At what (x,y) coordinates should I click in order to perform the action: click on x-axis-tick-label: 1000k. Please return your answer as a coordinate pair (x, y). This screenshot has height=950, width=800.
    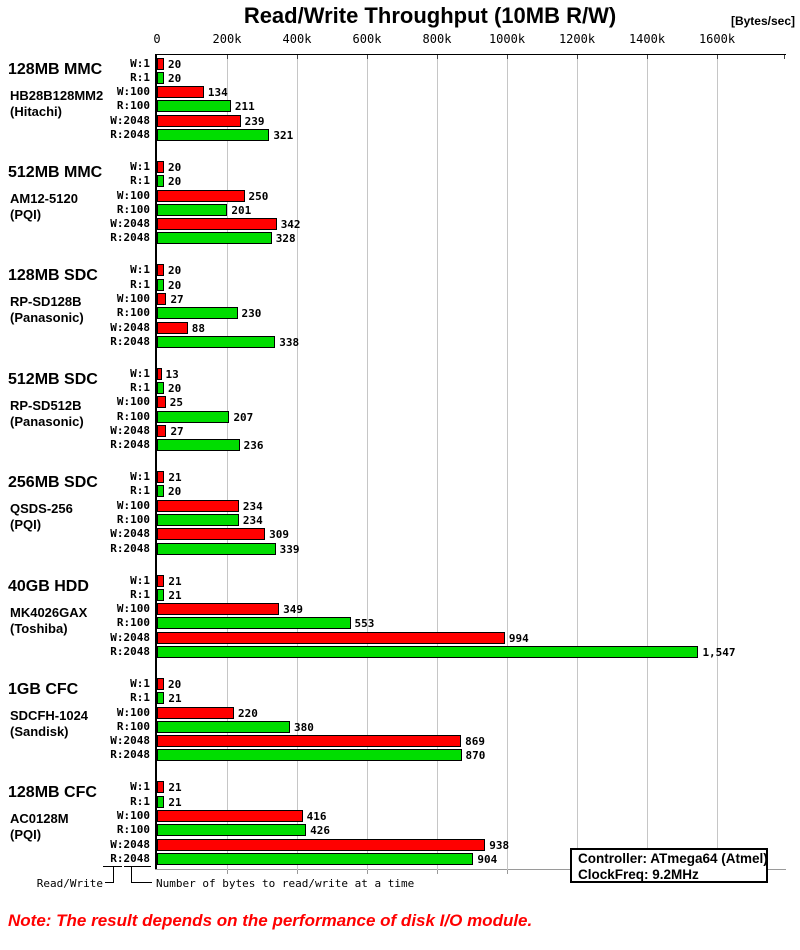
    Looking at the image, I should click on (507, 39).